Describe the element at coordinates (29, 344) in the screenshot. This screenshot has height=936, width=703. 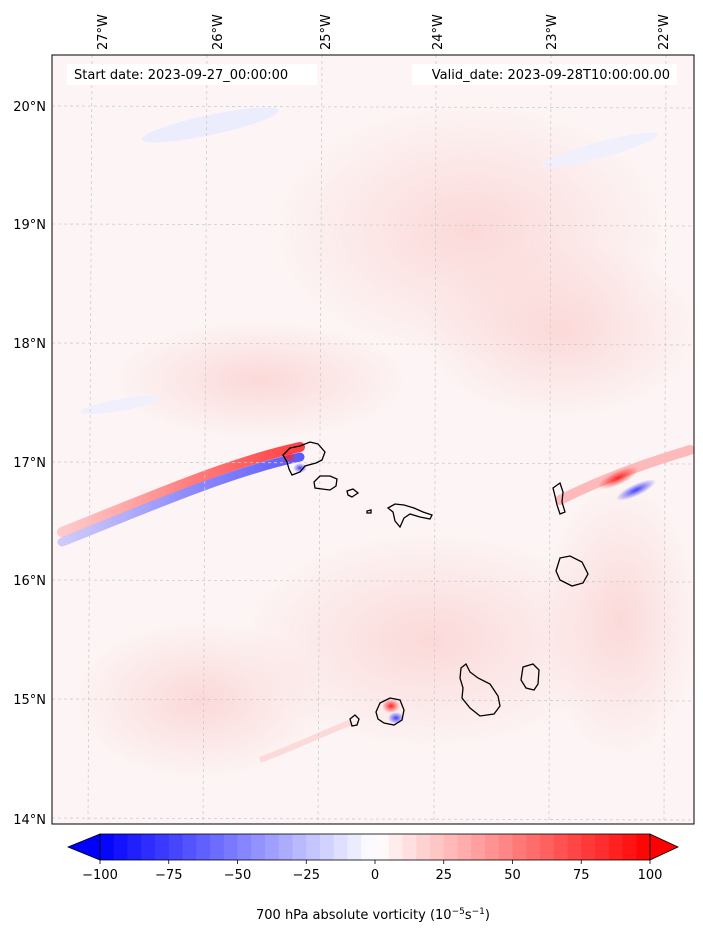
I see `lat-tick-label: 18°N` at that location.